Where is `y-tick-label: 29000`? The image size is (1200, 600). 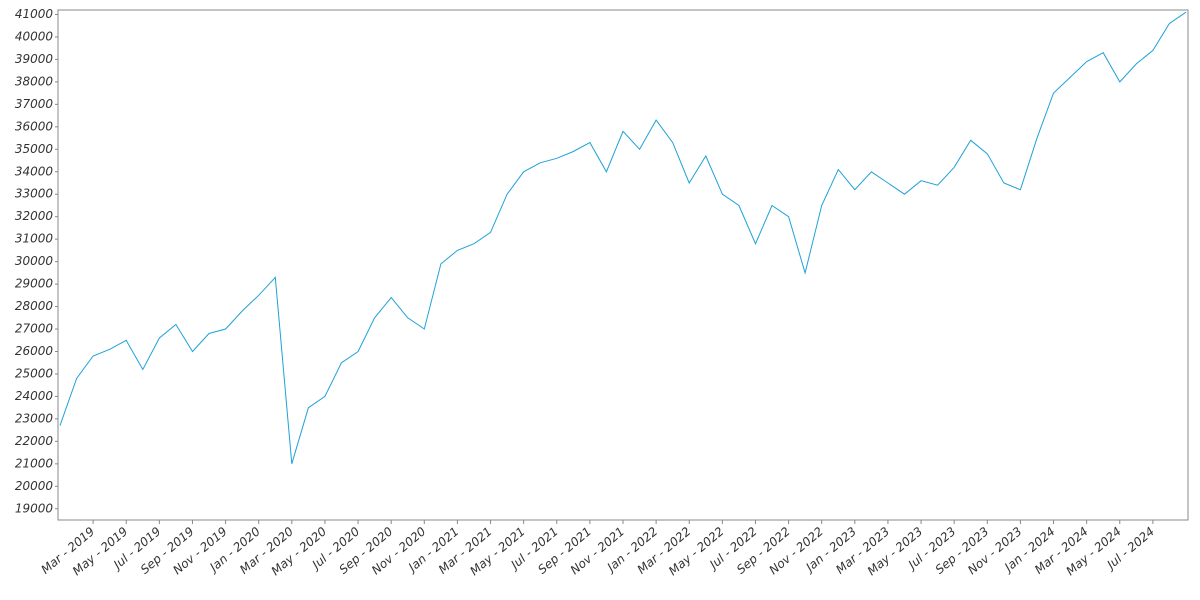
y-tick-label: 29000 is located at coordinates (34, 284).